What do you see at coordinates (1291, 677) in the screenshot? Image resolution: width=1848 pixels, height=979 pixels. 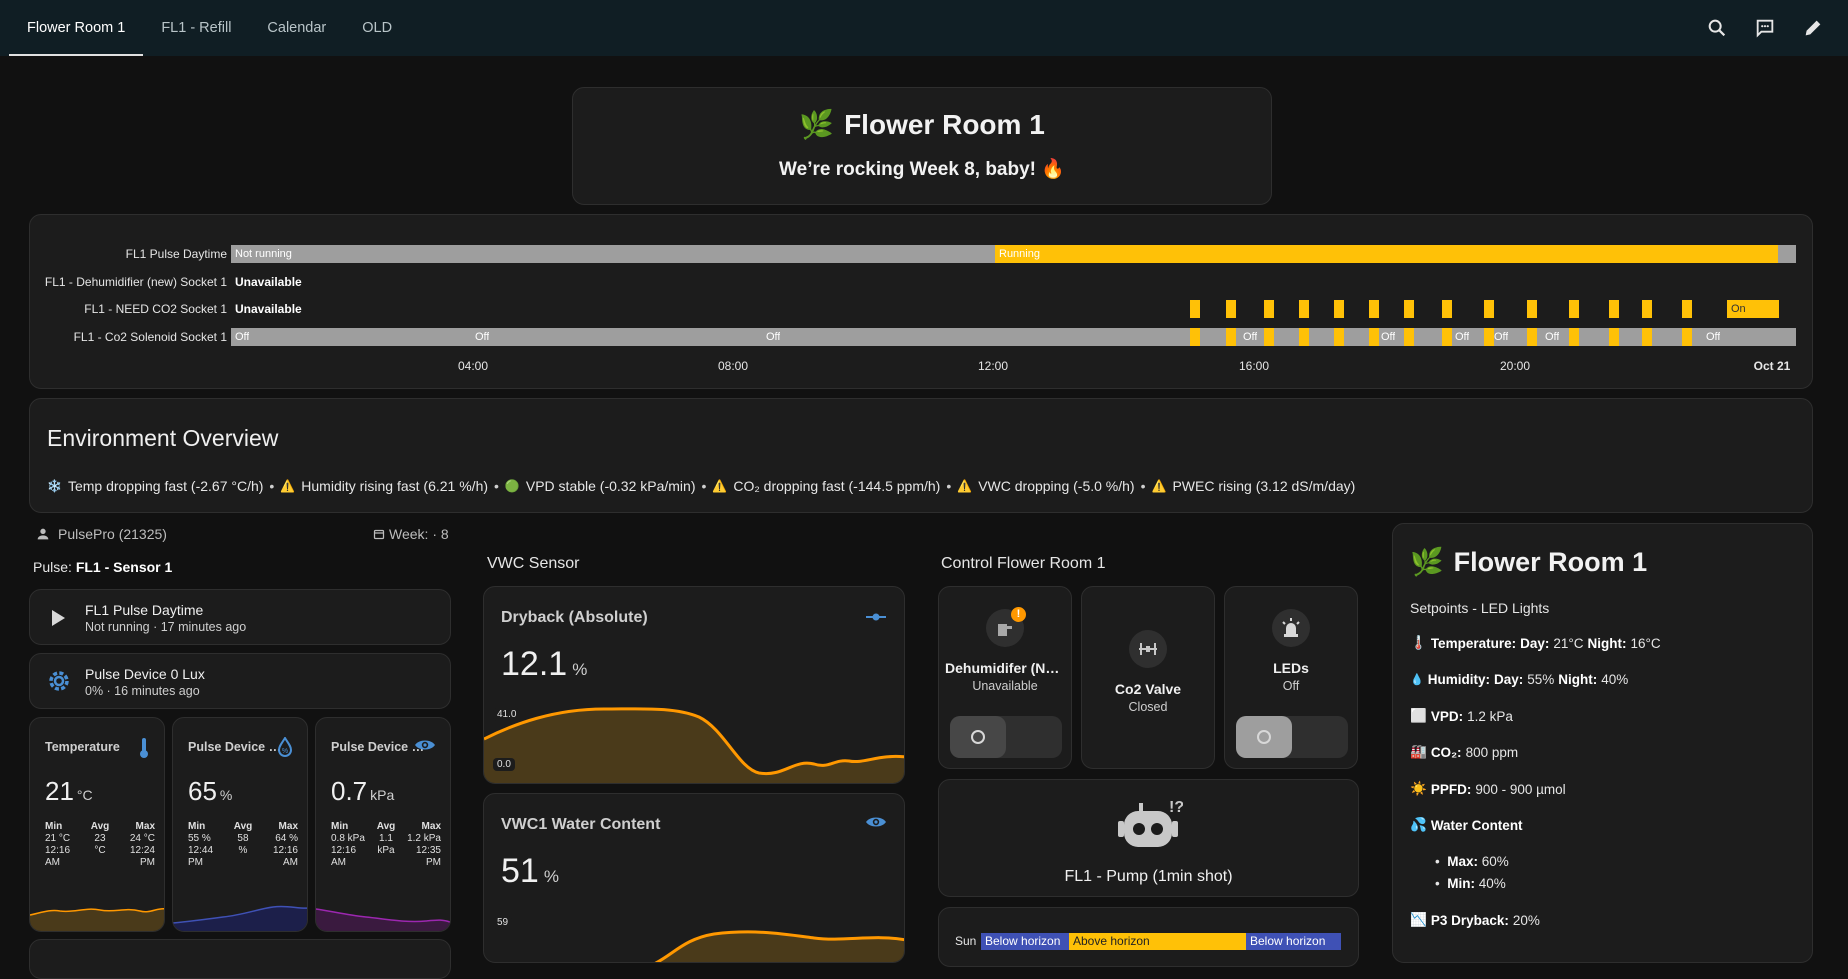 I see `tile-leds: LEDs Off` at bounding box center [1291, 677].